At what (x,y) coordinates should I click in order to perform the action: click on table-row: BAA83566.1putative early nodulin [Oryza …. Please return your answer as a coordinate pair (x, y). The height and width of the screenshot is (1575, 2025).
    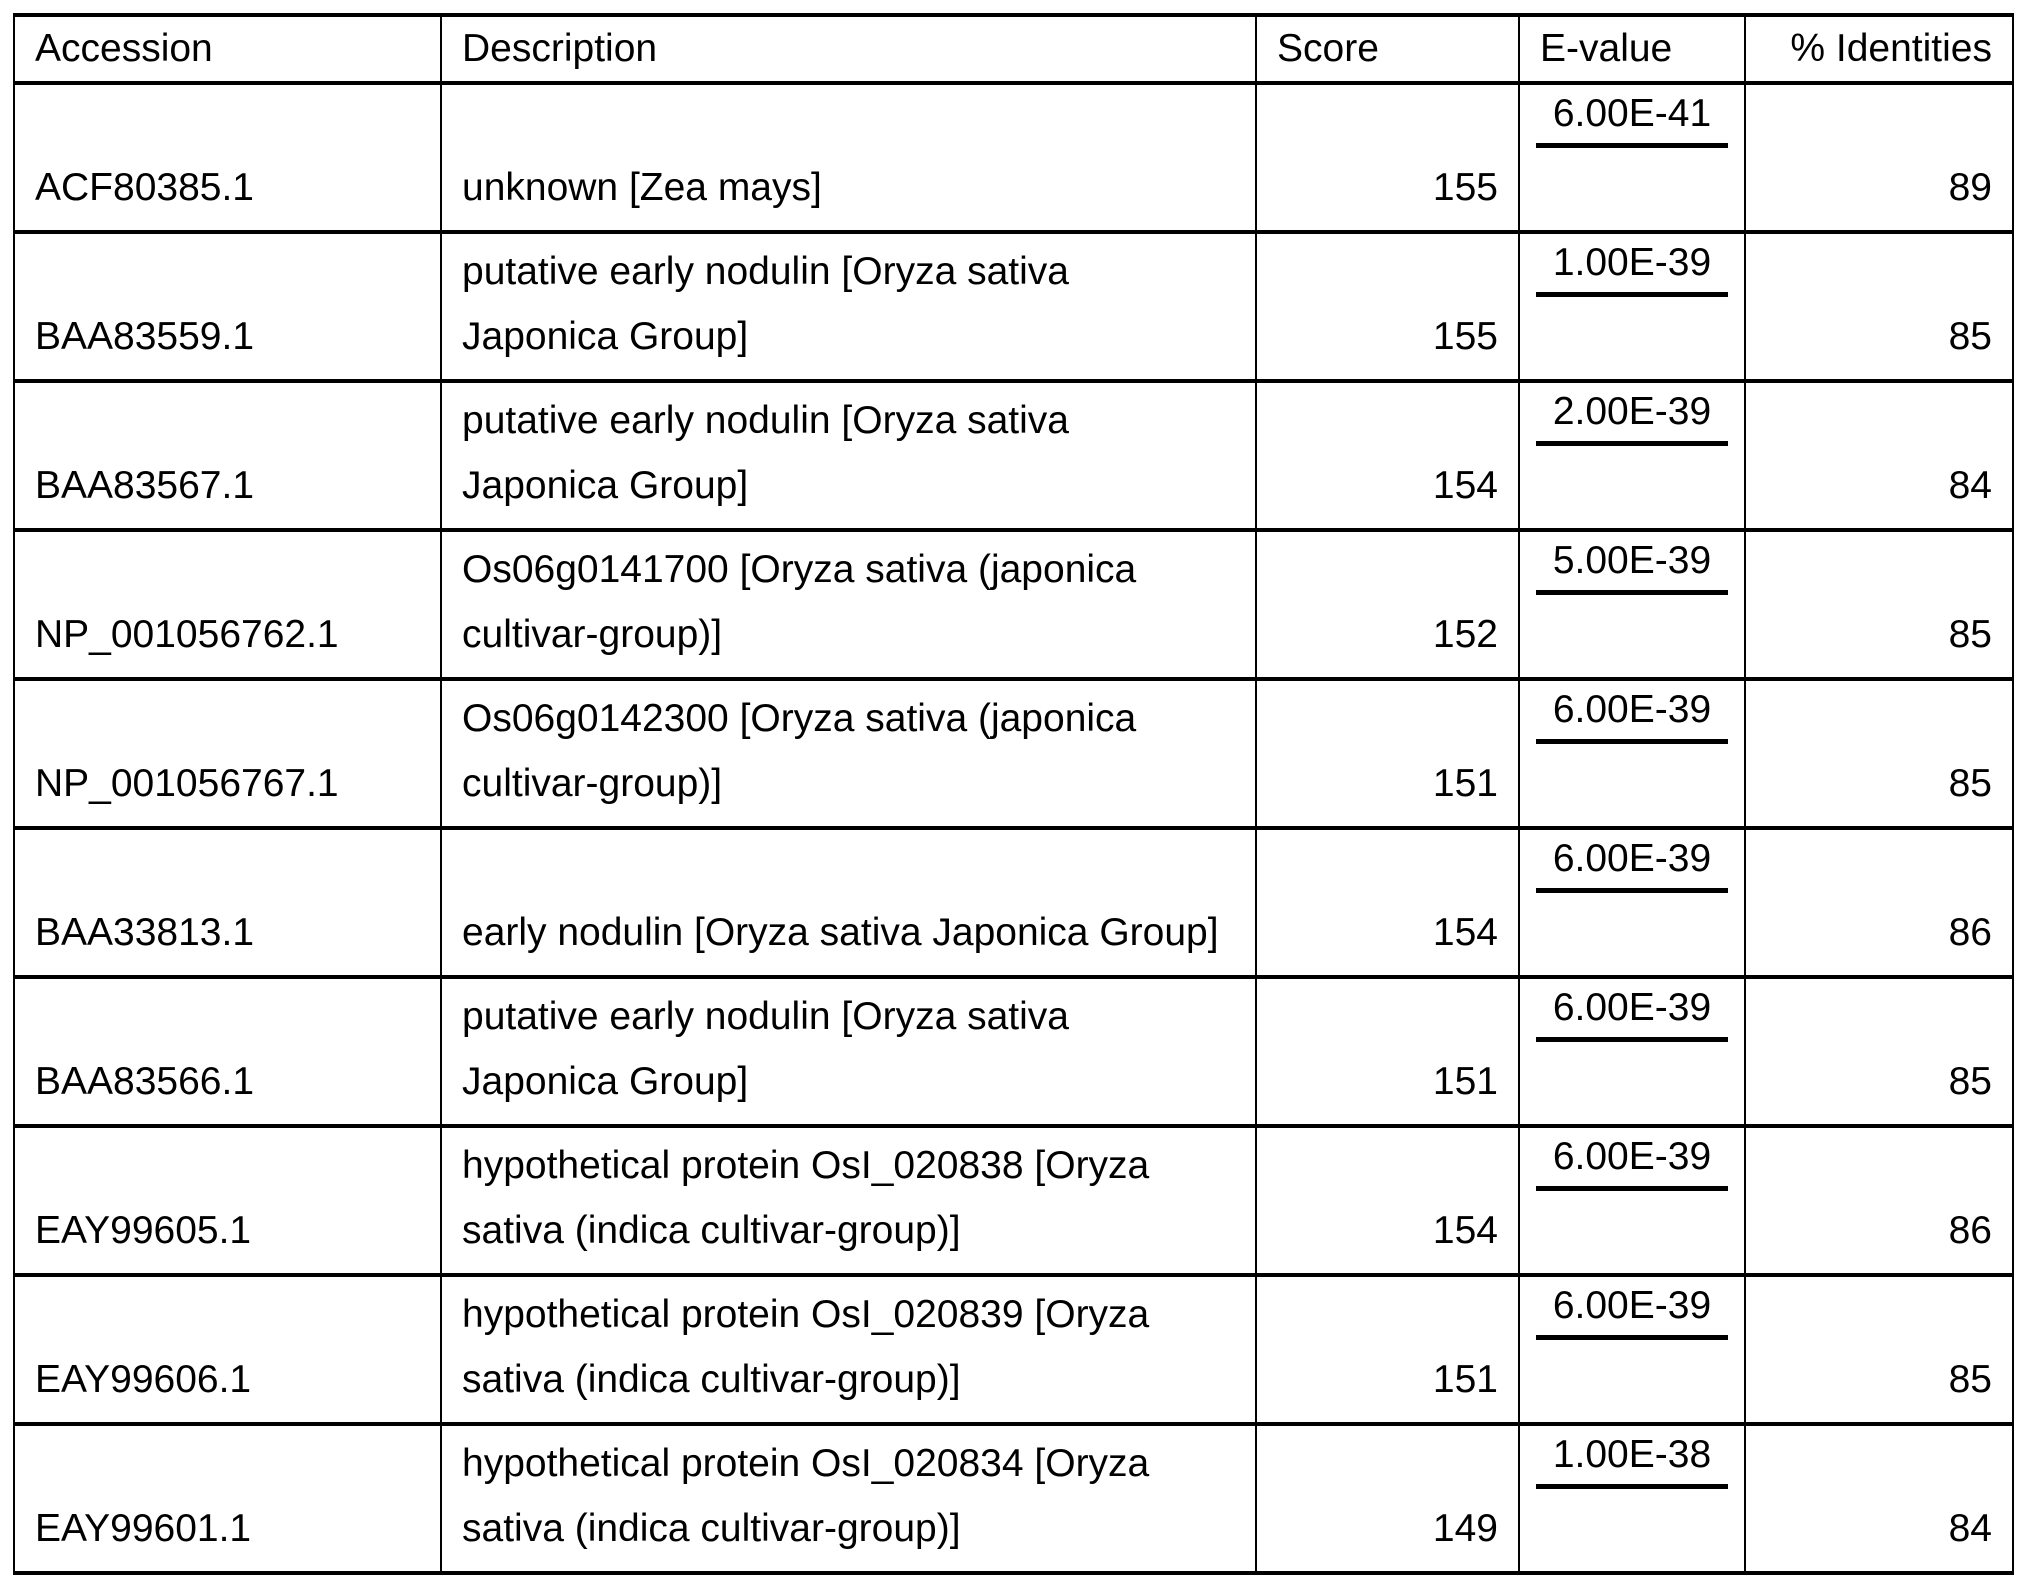
    Looking at the image, I should click on (1013, 1051).